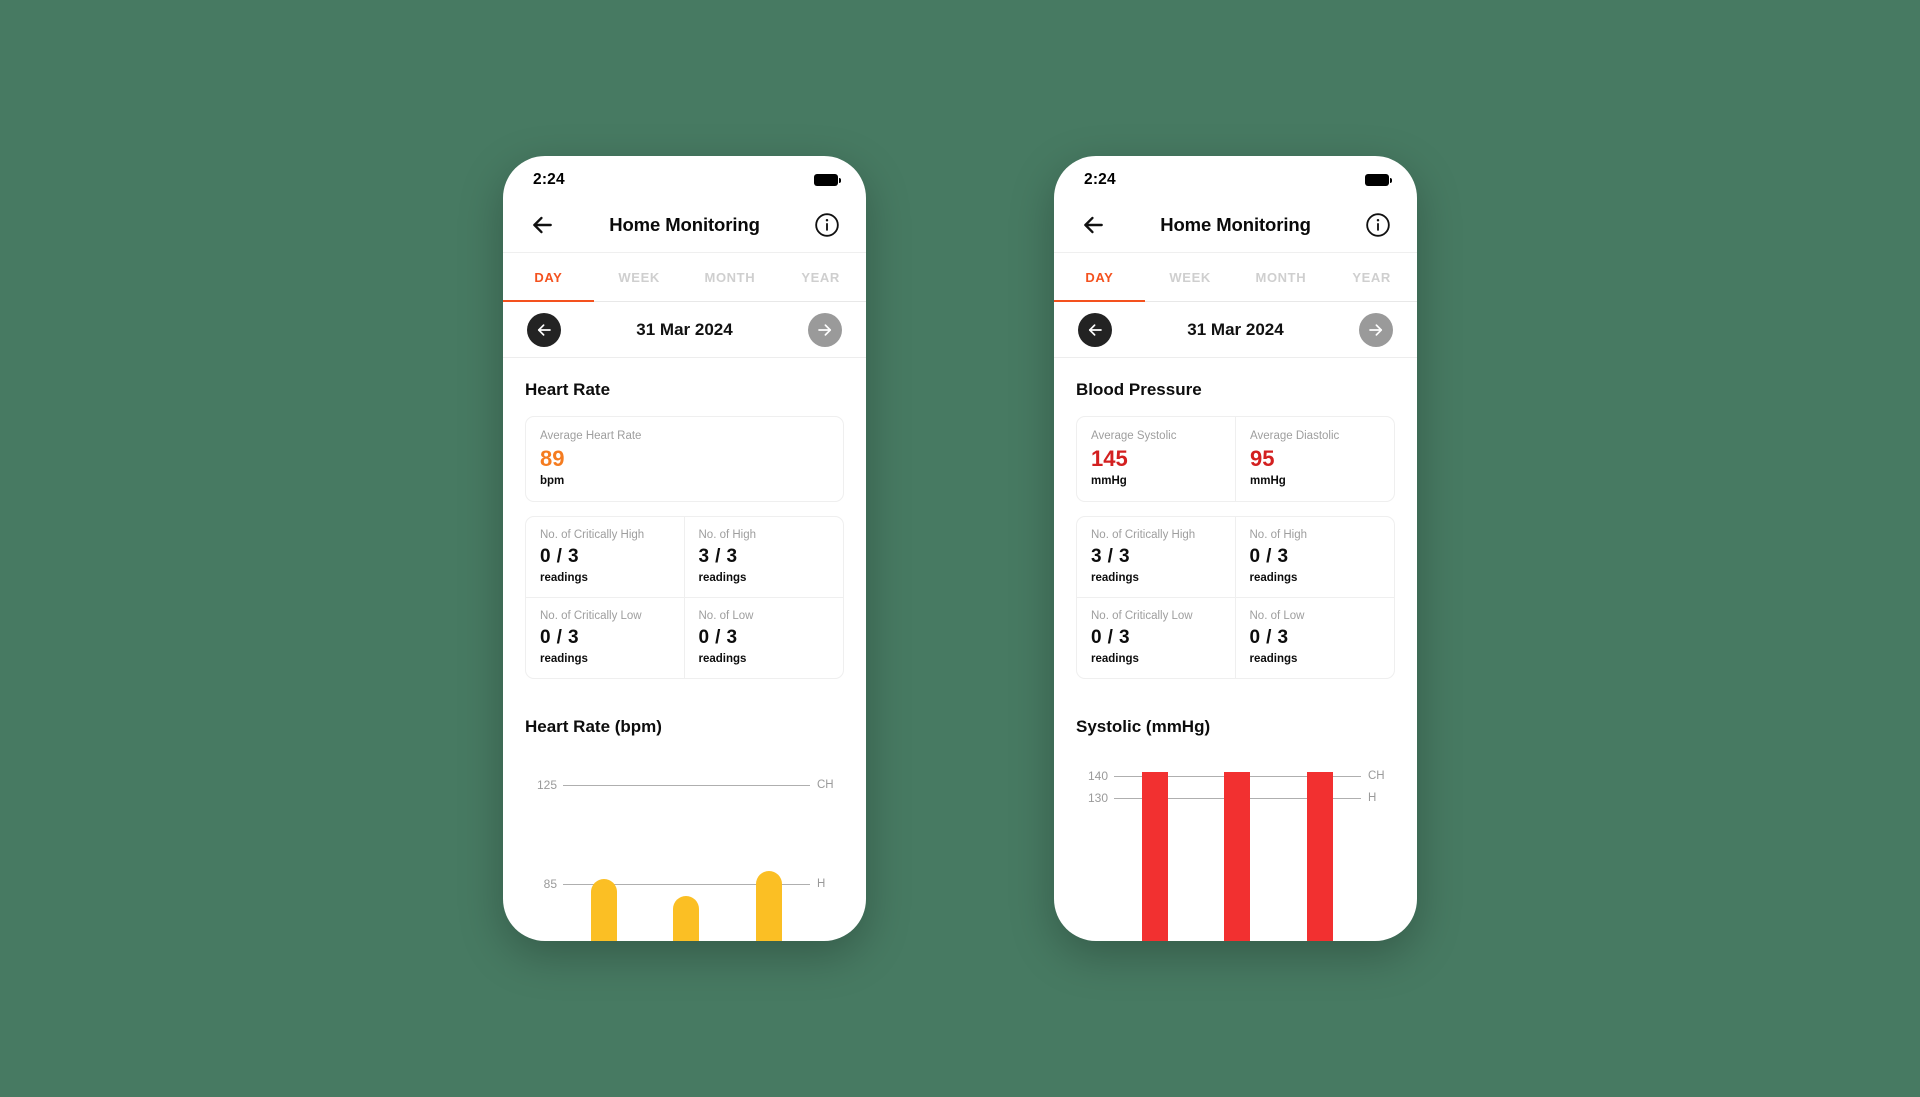 The image size is (1920, 1097). Describe the element at coordinates (1156, 459) in the screenshot. I see `average-cell-0: Average Systolic 145 mmHg` at that location.